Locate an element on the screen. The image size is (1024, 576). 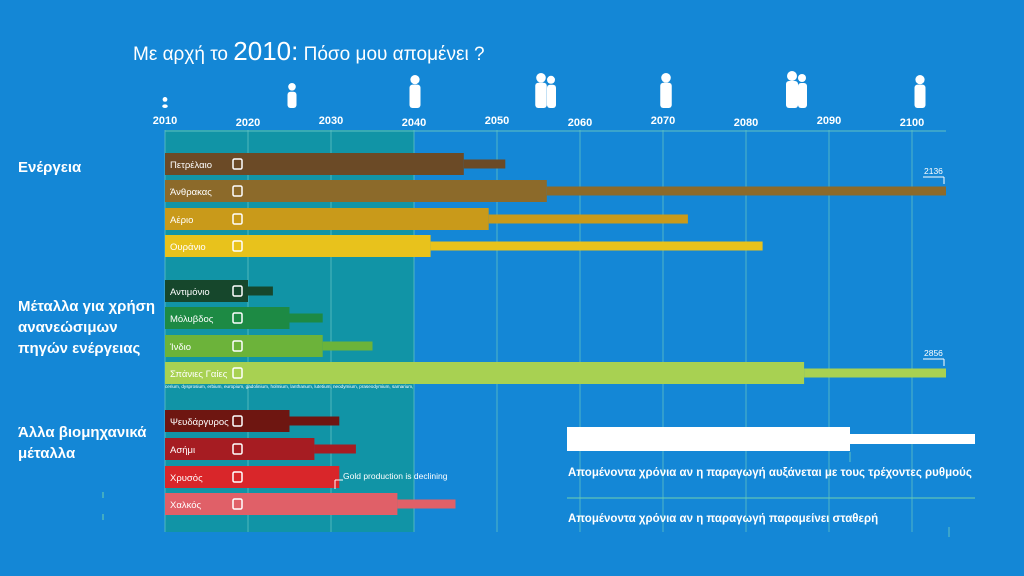
category-energy: Ενέργεια is located at coordinates (50, 167).